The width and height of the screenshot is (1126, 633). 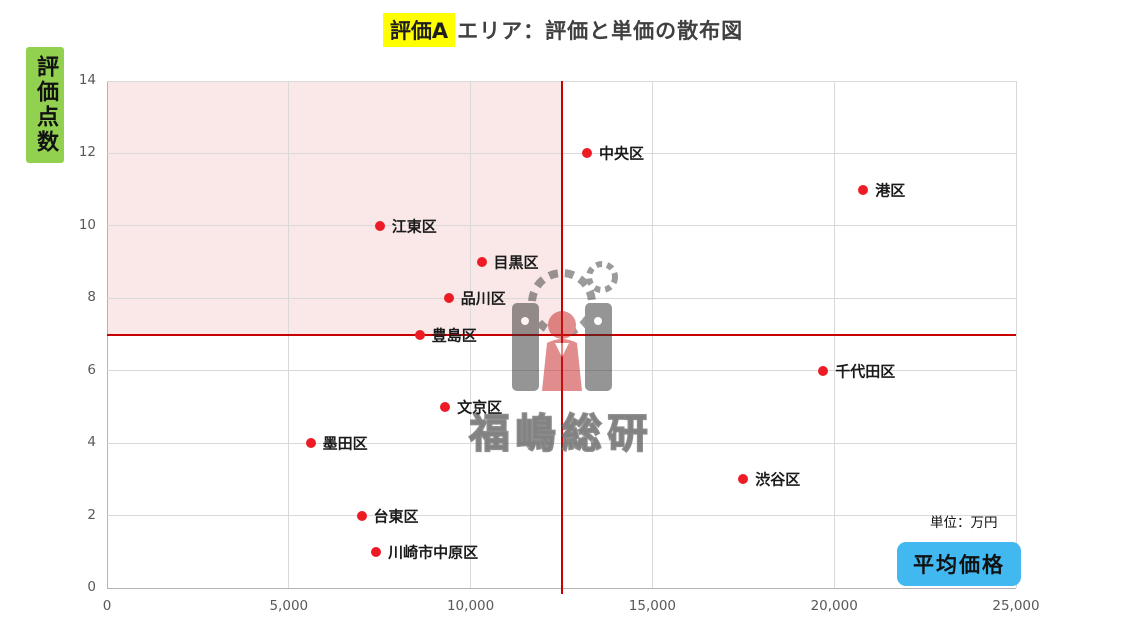 I want to click on point-label: 千代田区, so click(x=865, y=371).